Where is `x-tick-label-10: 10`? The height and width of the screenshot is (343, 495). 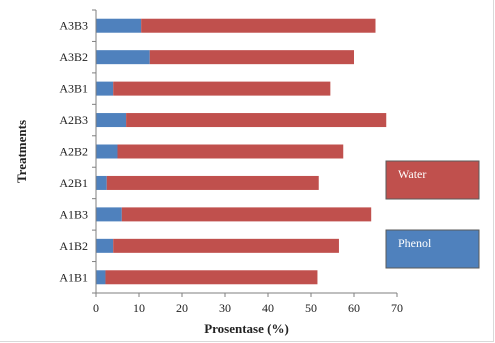
x-tick-label-10: 10 is located at coordinates (139, 308).